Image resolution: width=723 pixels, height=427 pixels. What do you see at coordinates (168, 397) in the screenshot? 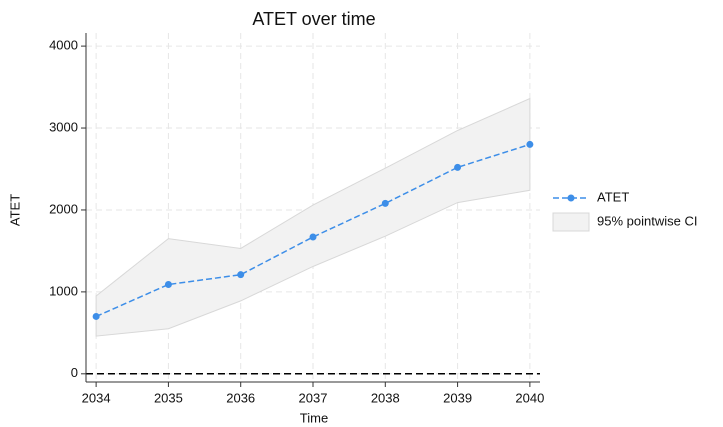
I see `x-tick-label: 2035` at bounding box center [168, 397].